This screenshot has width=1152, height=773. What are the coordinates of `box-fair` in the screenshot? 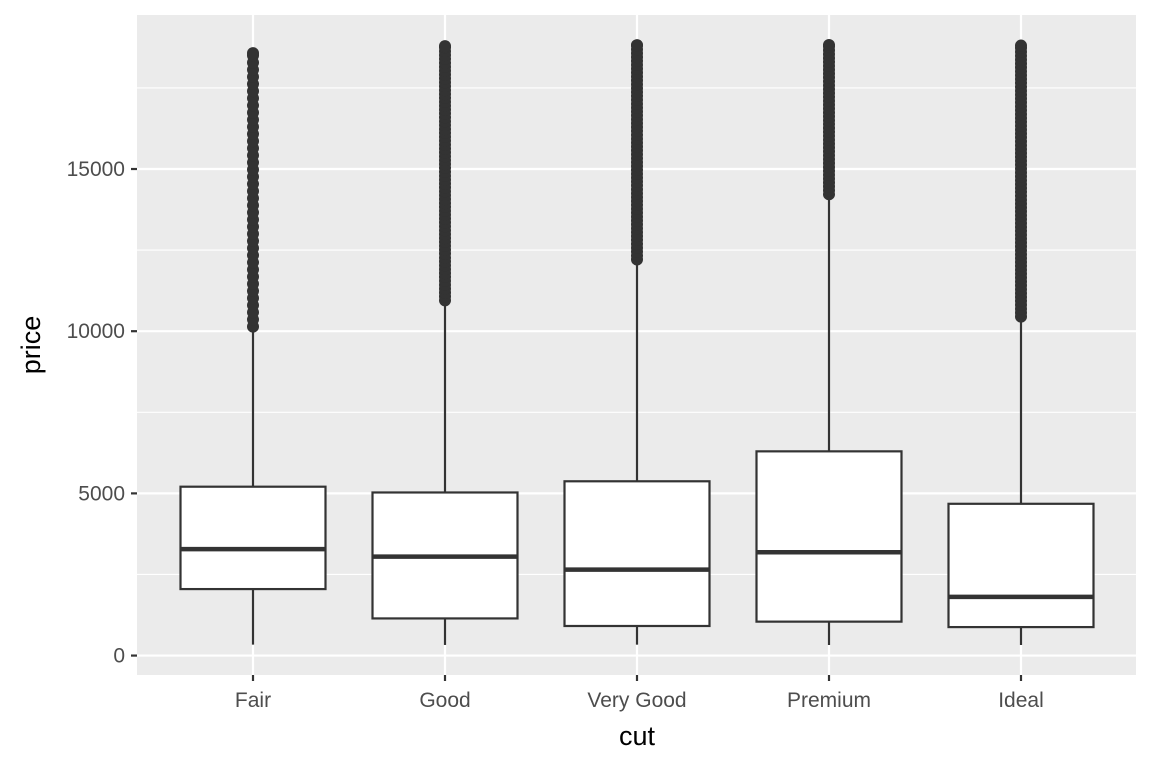 It's located at (253, 346).